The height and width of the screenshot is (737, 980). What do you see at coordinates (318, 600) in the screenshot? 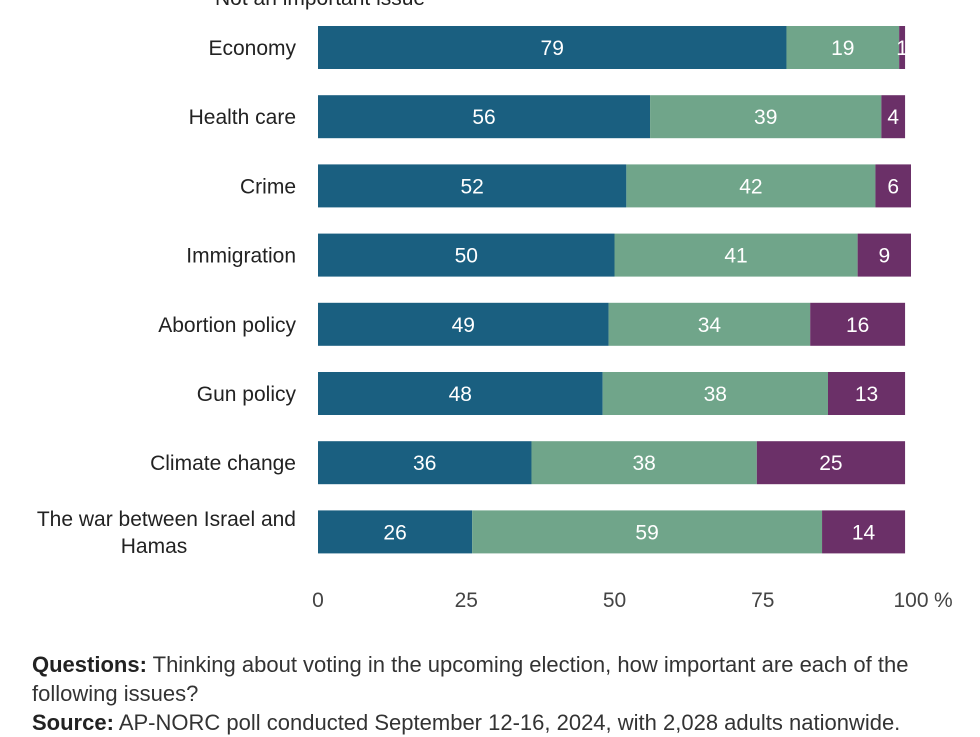
I see `x-tick-label: 0` at bounding box center [318, 600].